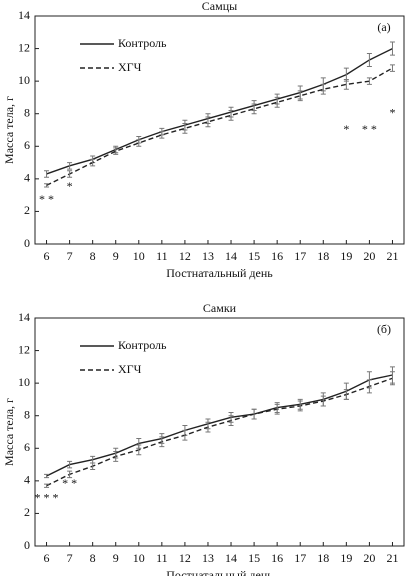 The width and height of the screenshot is (407, 576). I want to click on y-tick-label: 12, so click(24, 47).